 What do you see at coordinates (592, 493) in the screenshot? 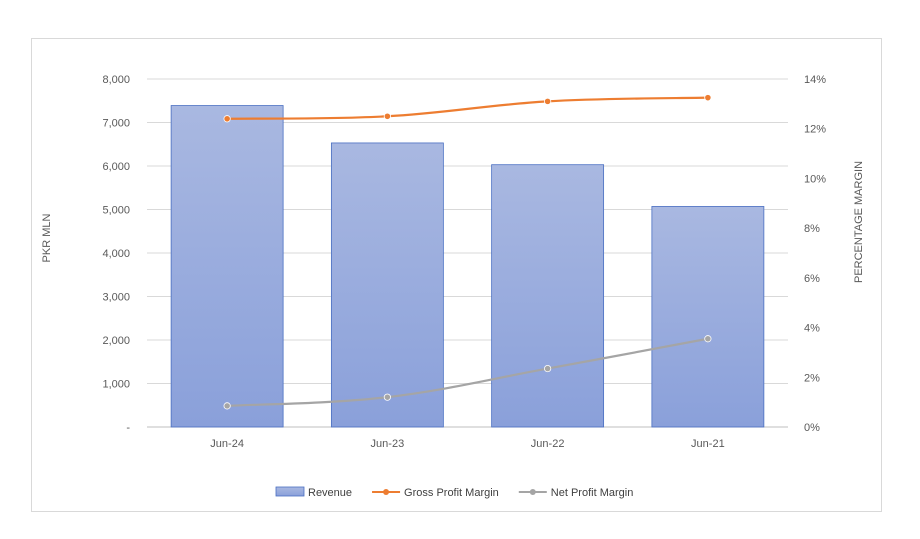
I see `legend-label: Net Profit Margin` at bounding box center [592, 493].